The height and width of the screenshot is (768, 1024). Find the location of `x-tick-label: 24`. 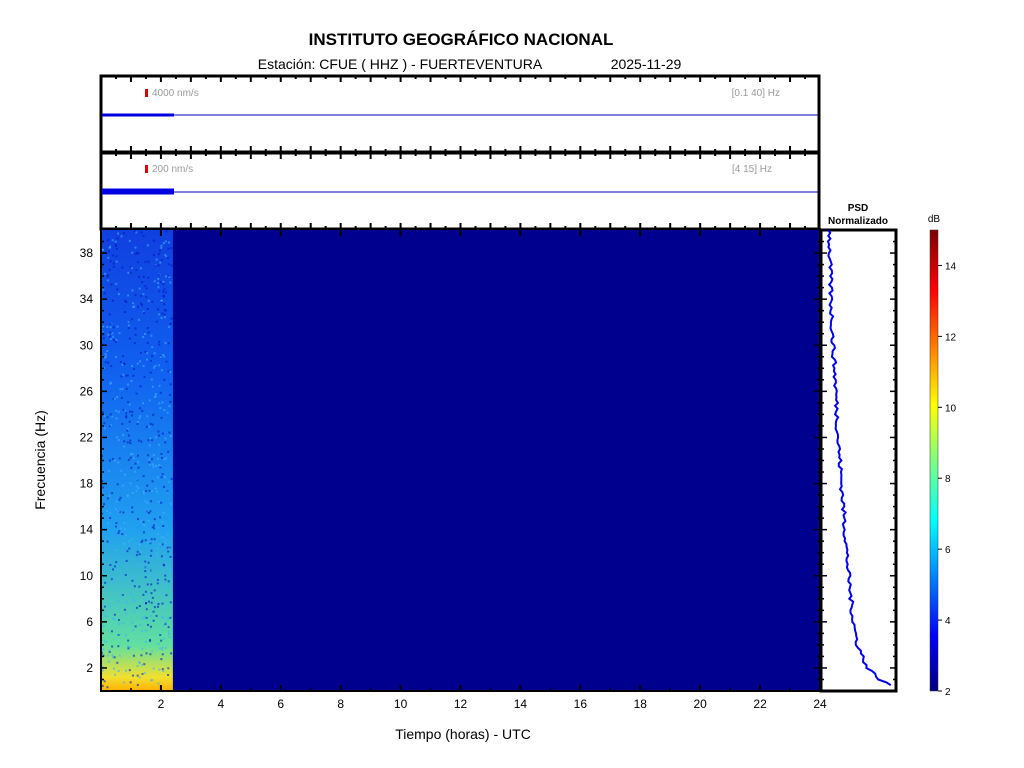

x-tick-label: 24 is located at coordinates (820, 704).